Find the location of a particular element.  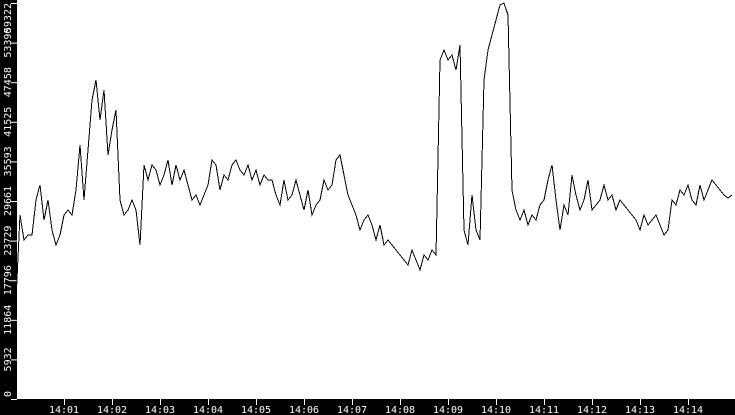

x-tick-label: 14:03 is located at coordinates (160, 410).